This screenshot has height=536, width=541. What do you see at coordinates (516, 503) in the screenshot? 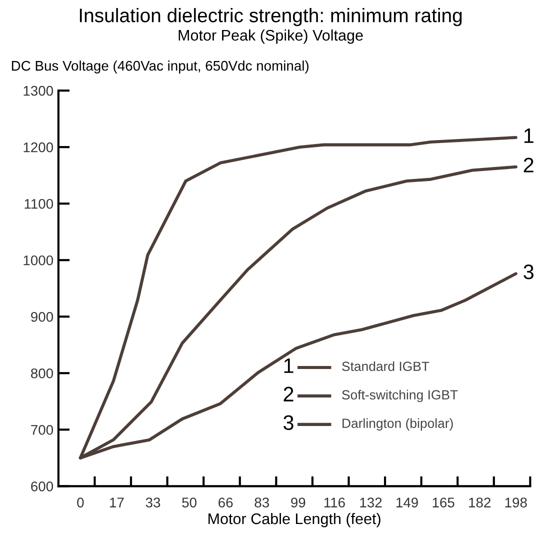
I see `x-tick-label: 198` at bounding box center [516, 503].